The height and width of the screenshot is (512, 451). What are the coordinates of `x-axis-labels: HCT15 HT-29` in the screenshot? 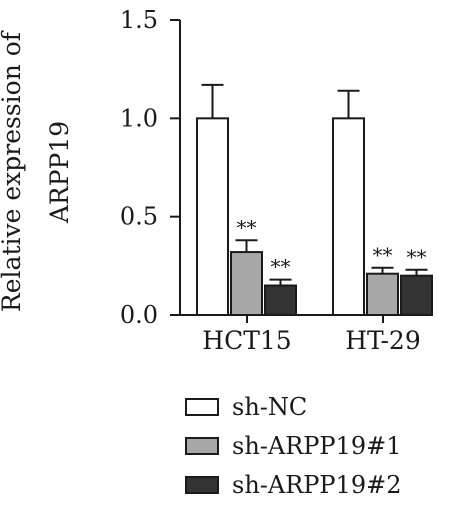 It's located at (311, 340).